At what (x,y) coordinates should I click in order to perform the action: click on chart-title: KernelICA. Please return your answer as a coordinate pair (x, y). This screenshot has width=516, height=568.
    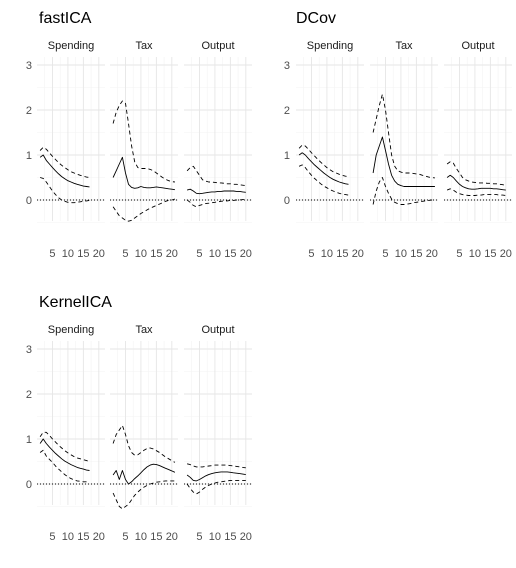
    Looking at the image, I should click on (75, 302).